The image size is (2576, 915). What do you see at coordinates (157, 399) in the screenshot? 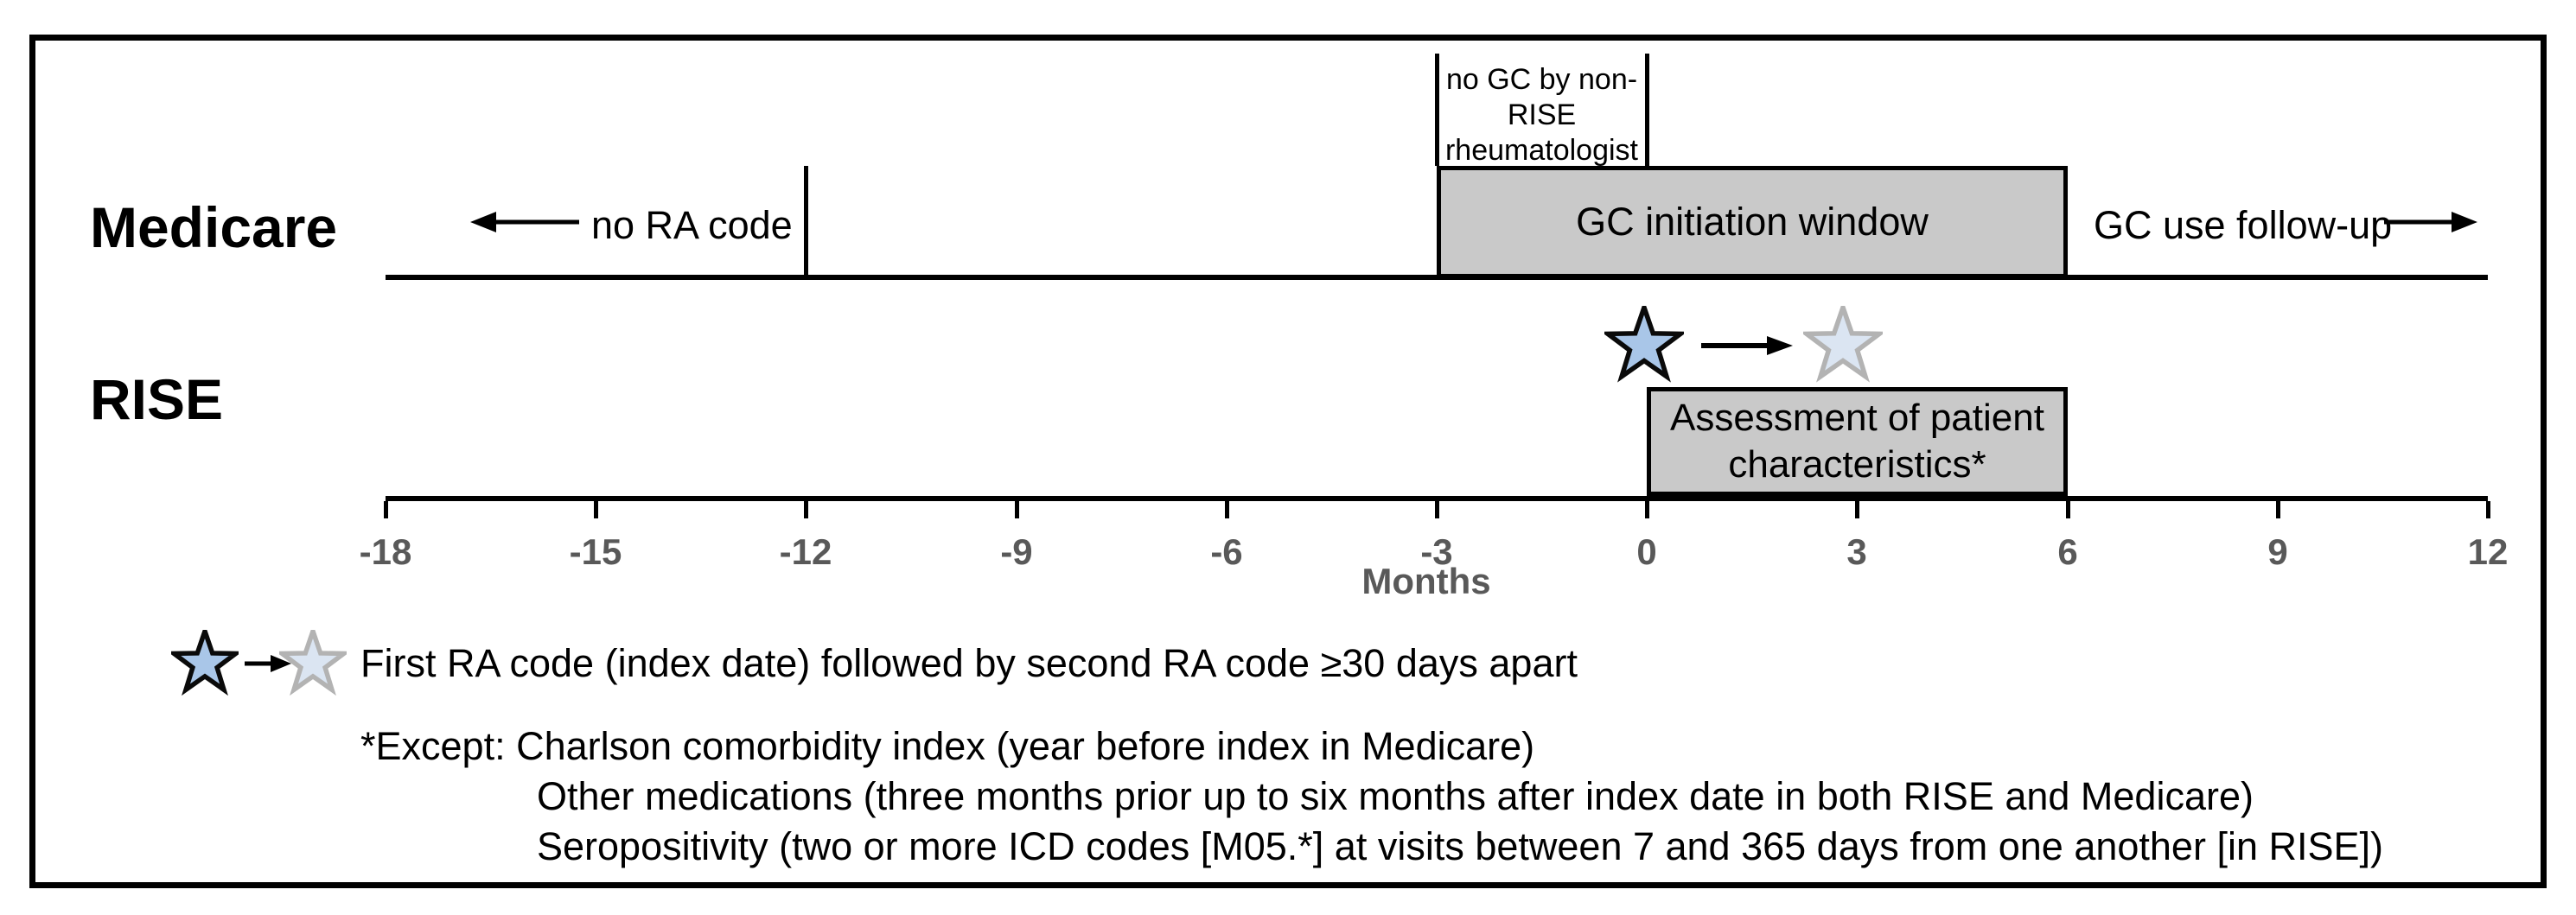
I see `rise-row-label: RISE` at bounding box center [157, 399].